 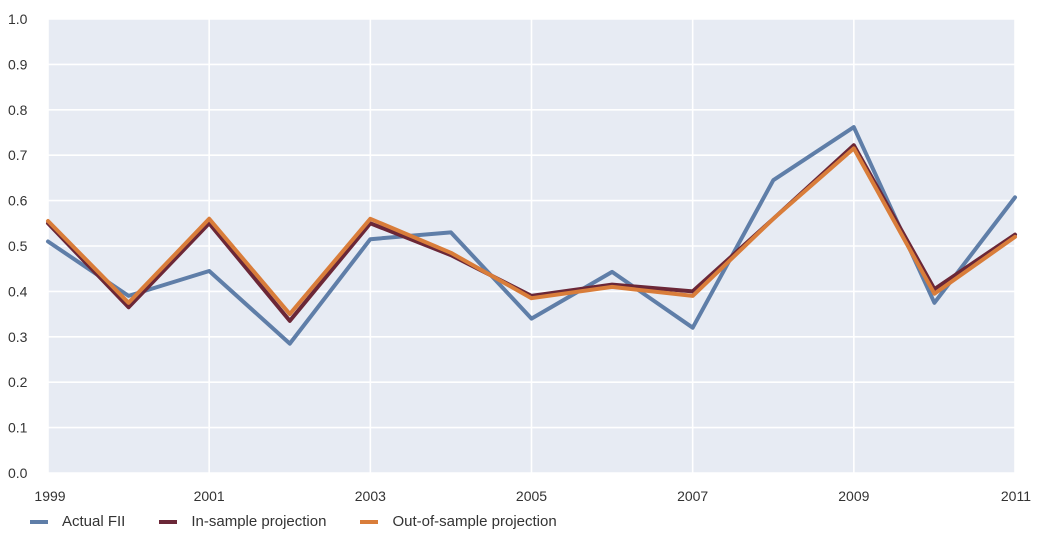 What do you see at coordinates (18, 64) in the screenshot?
I see `y-tick-label: 0.9` at bounding box center [18, 64].